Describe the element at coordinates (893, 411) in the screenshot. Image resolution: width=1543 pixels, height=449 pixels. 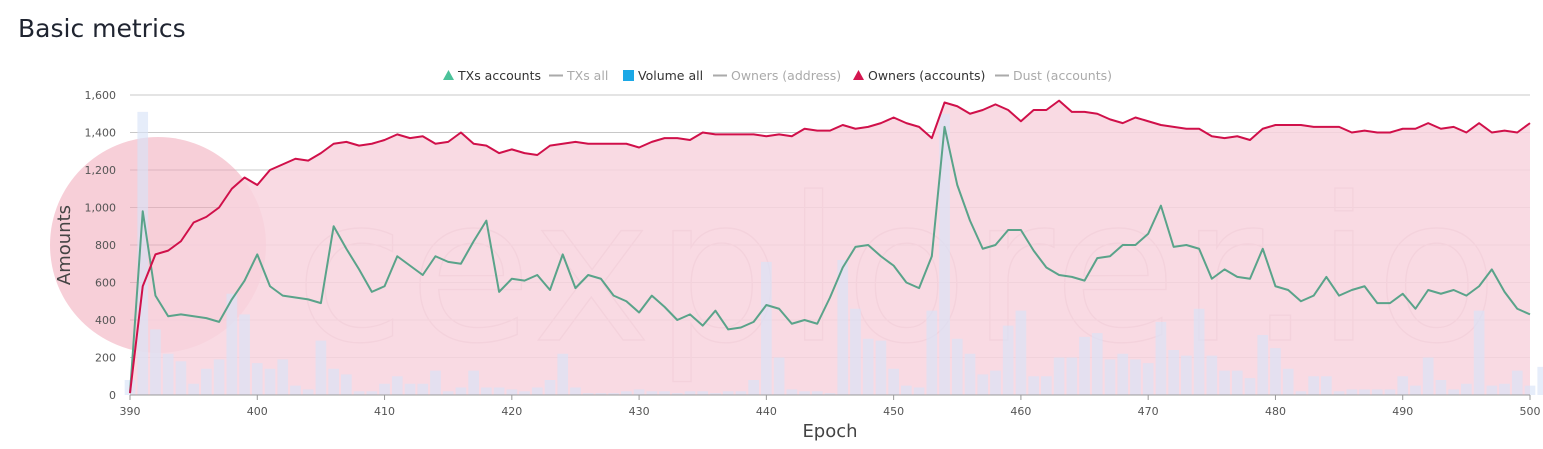
I see `x-tick-label: 450` at that location.